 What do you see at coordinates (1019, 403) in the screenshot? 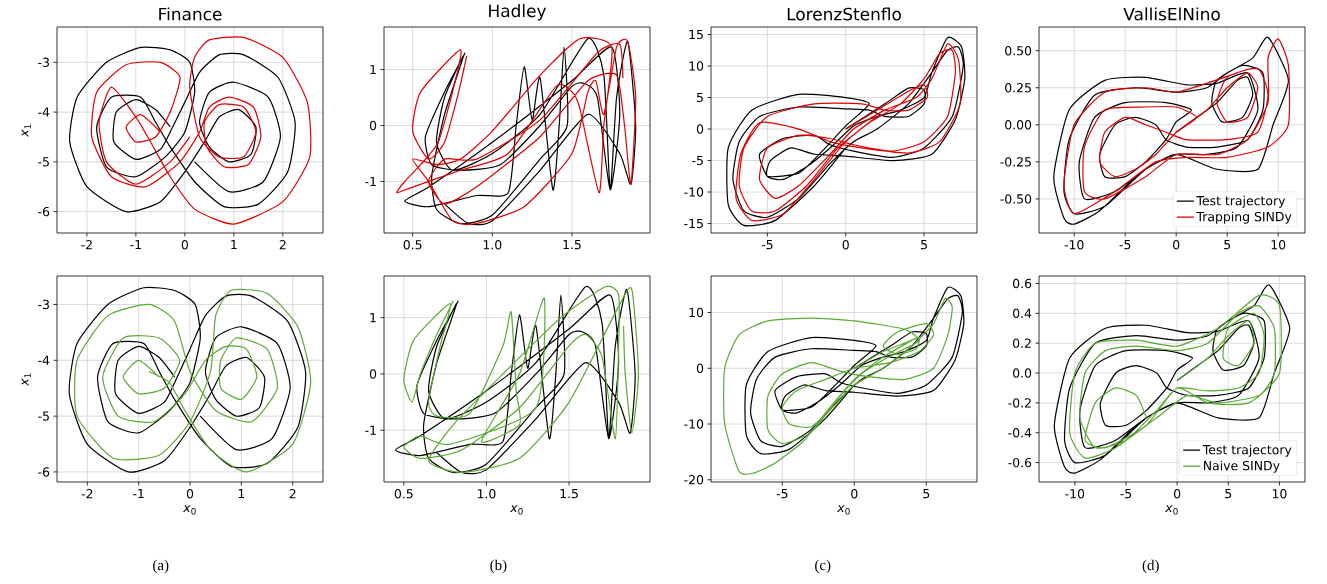
I see `y-tick-label: -0.2` at bounding box center [1019, 403].